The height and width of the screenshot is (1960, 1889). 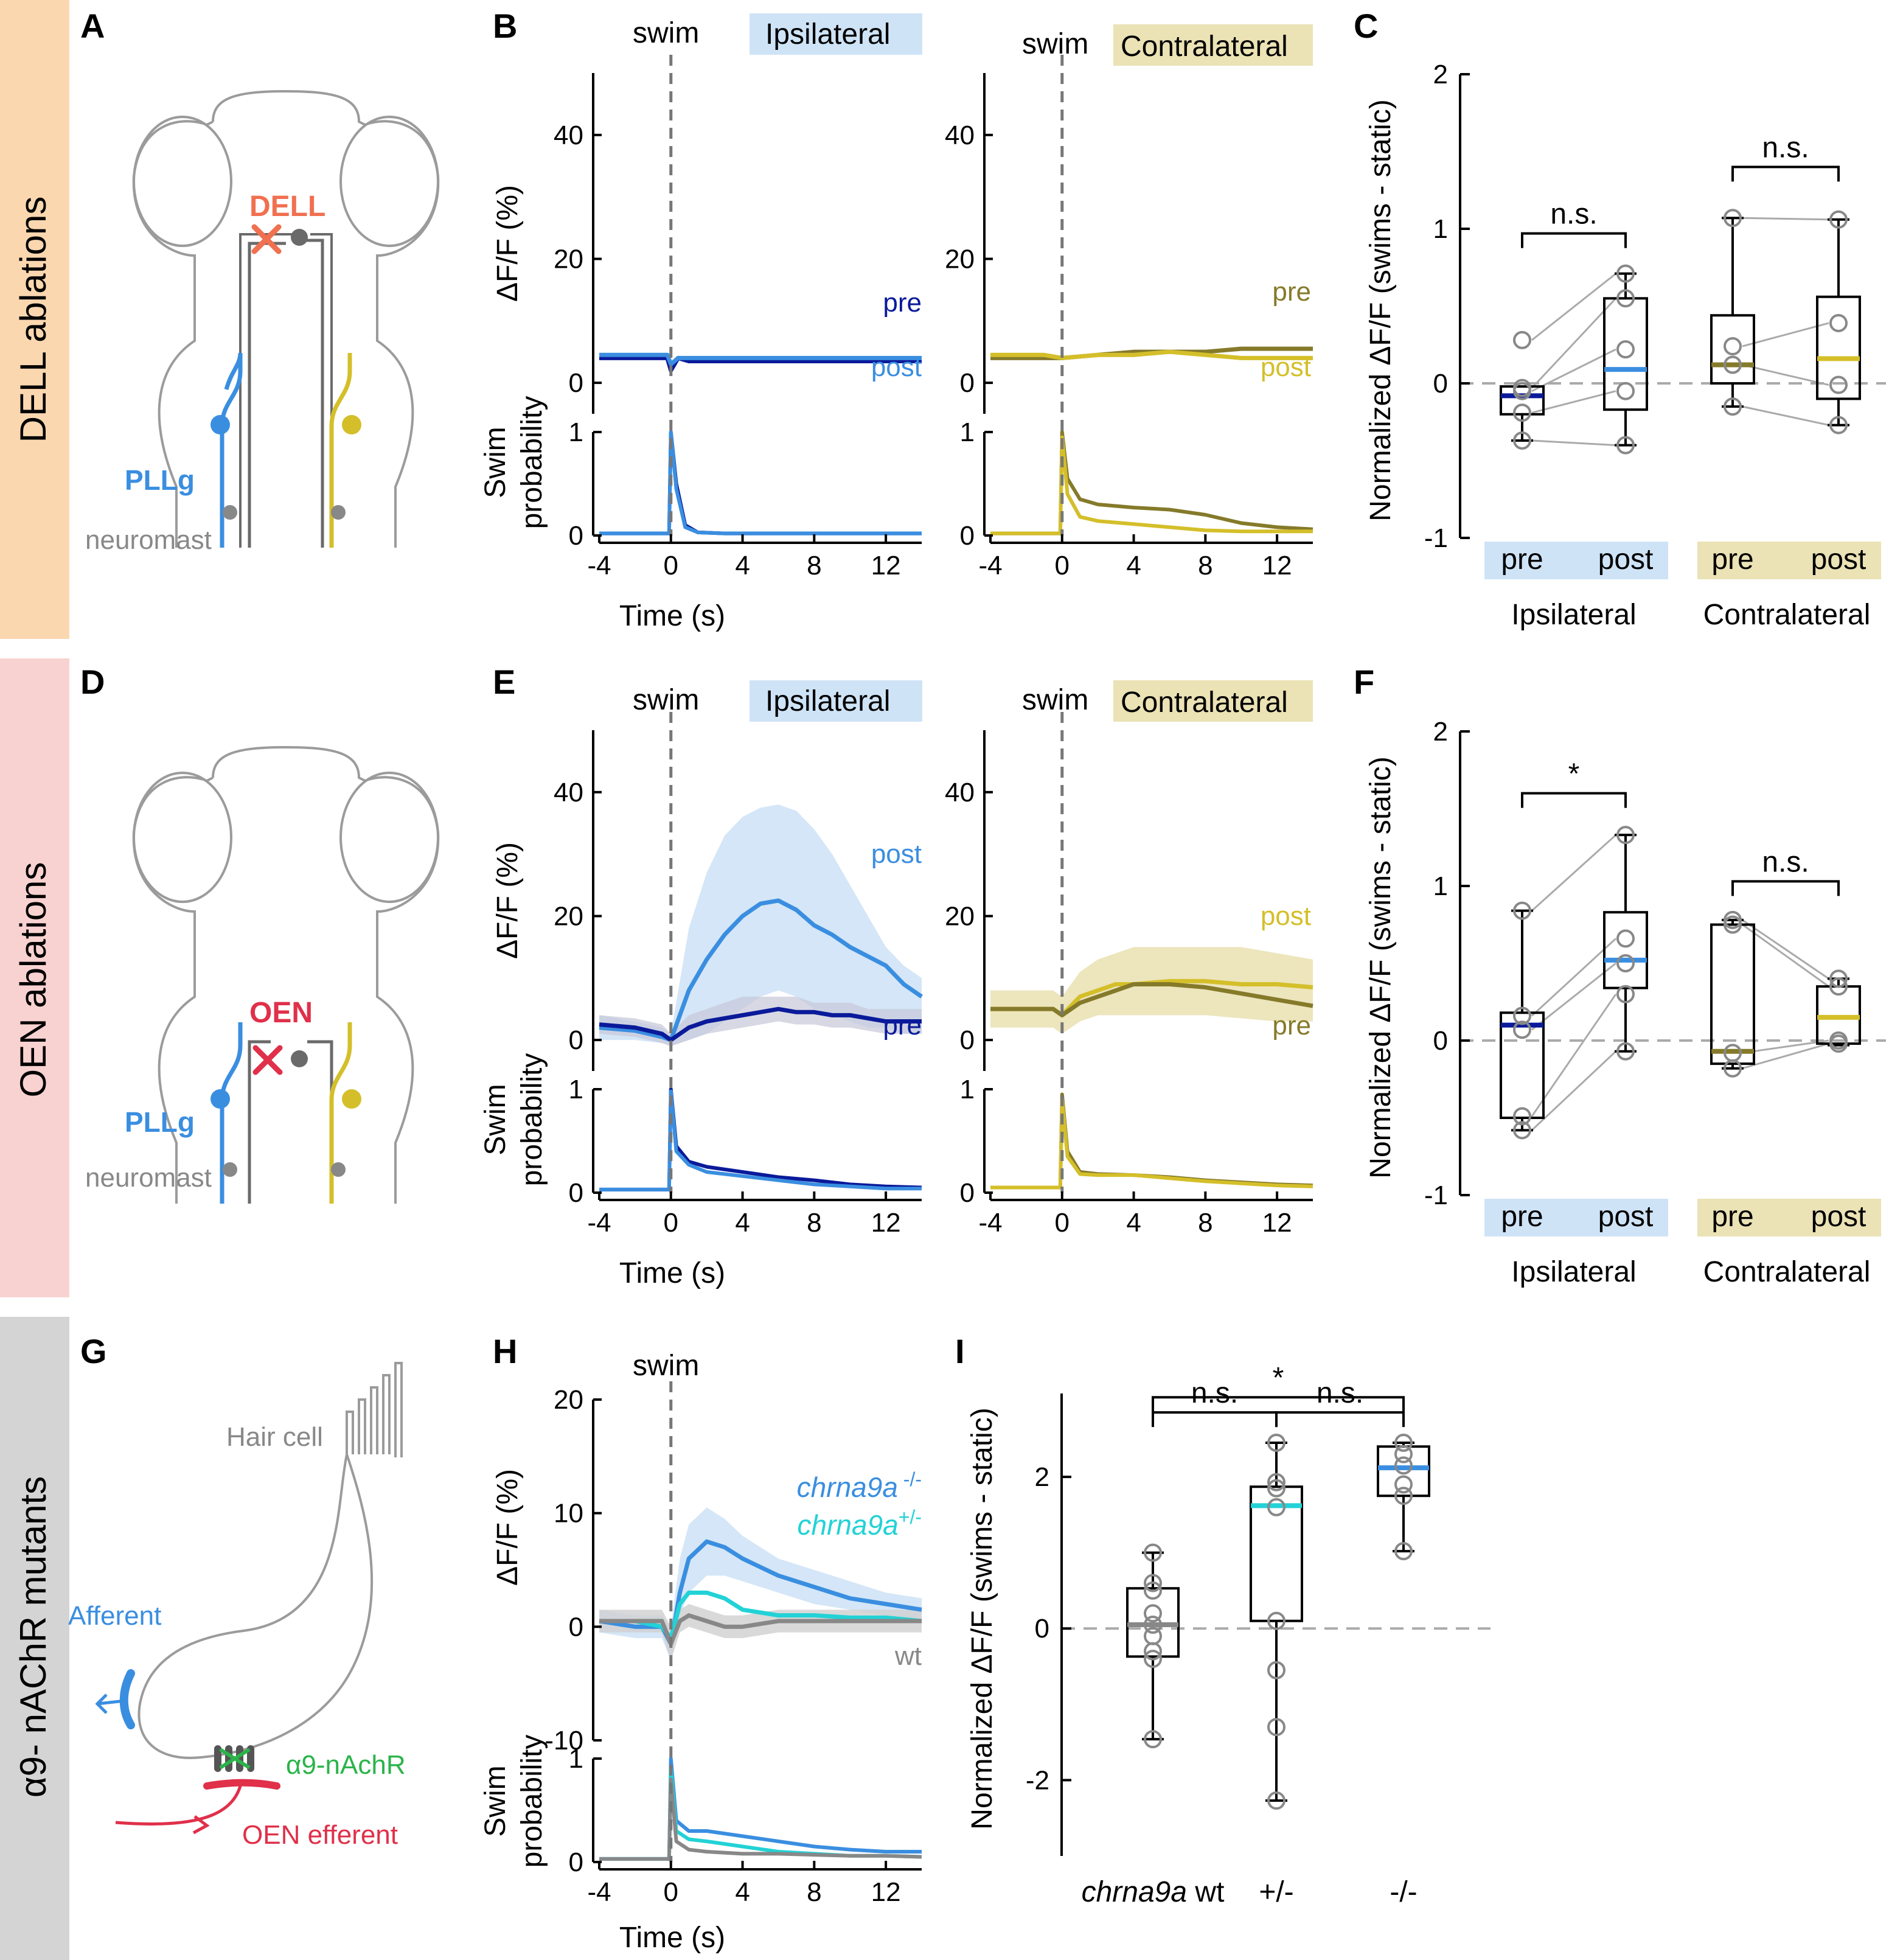 I want to click on larva-head-outline, so click(x=286, y=318).